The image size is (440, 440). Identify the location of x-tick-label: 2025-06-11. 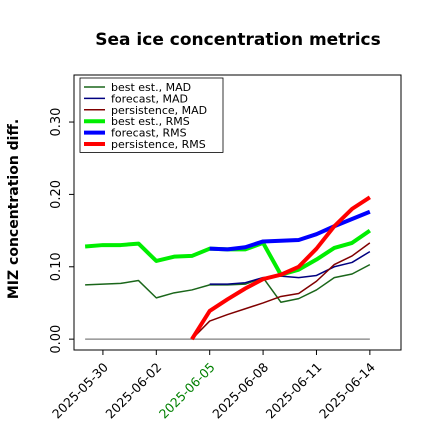
(294, 391).